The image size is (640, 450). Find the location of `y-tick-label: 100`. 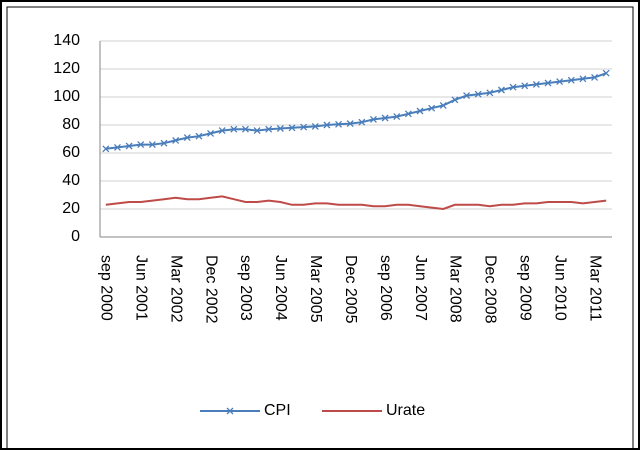

y-tick-label: 100 is located at coordinates (66, 96).